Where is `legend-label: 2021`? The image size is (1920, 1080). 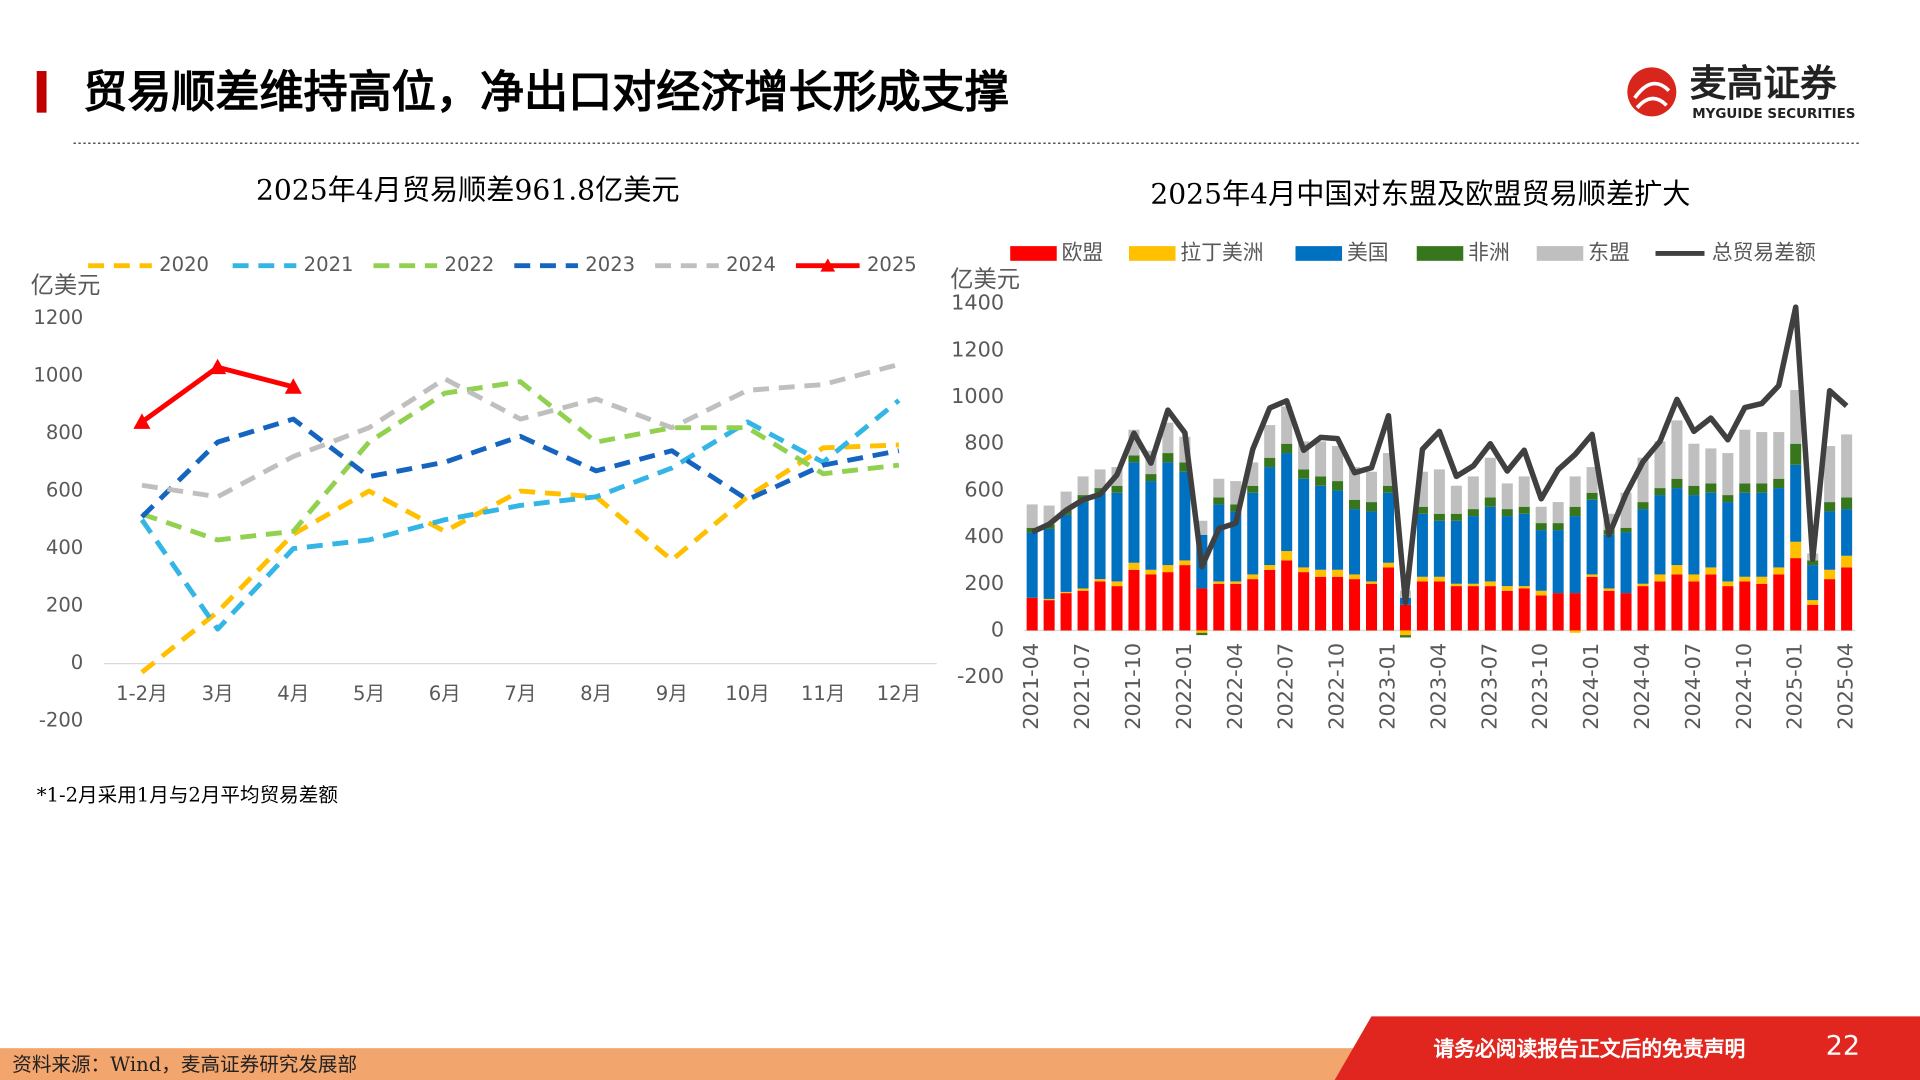
legend-label: 2021 is located at coordinates (329, 264).